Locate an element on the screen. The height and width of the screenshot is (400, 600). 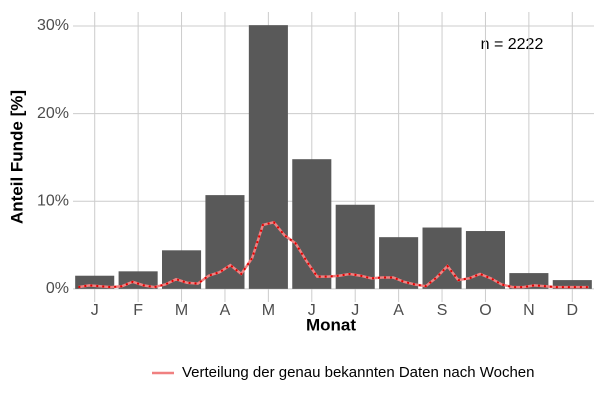
x-tick-label: F is located at coordinates (138, 310).